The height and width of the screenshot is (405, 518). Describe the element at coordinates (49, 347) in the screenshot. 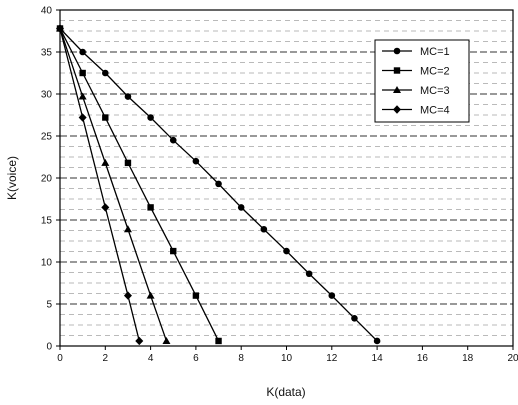

I see `y-tick-label: 0` at that location.